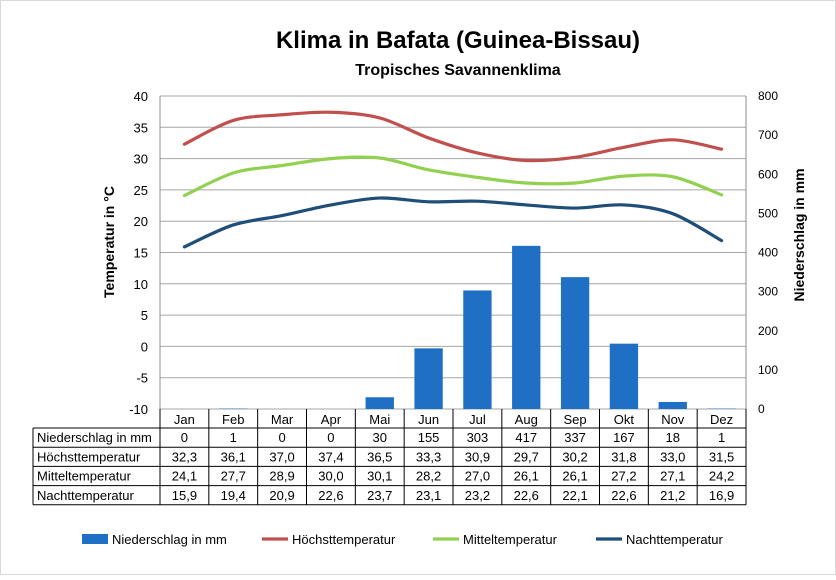  Describe the element at coordinates (141, 284) in the screenshot. I see `y-left-tick-label: 10` at that location.